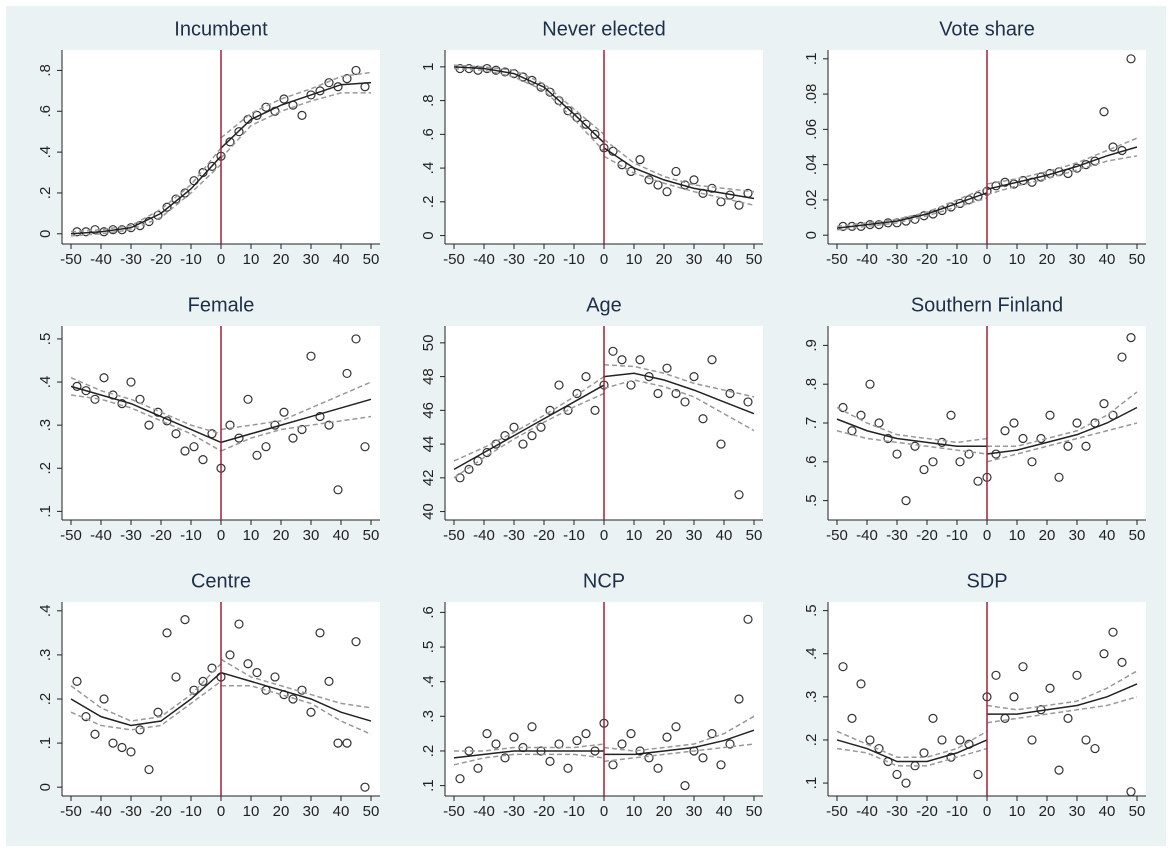  I want to click on x-tick-label: -20, so click(161, 259).